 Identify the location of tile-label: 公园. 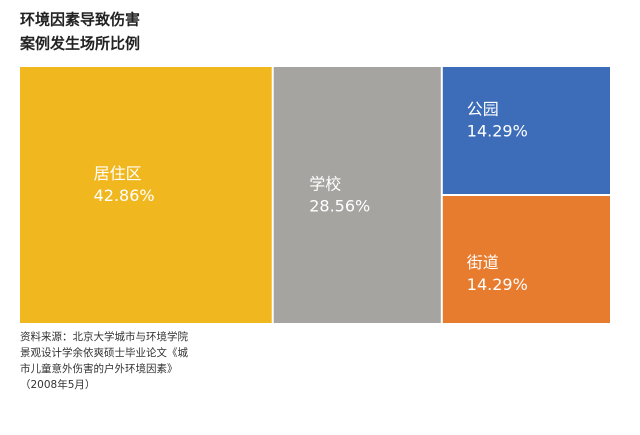
(483, 109).